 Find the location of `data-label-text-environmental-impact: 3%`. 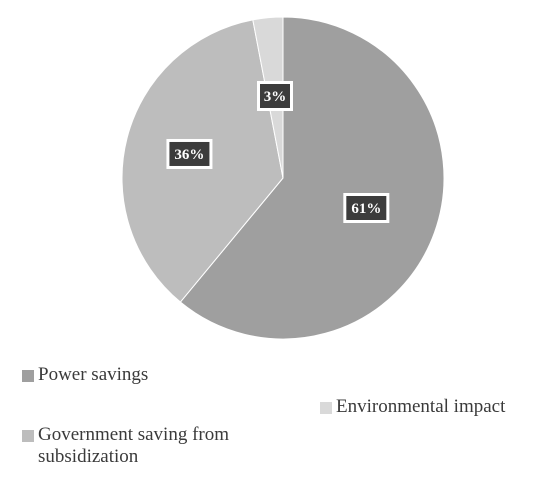

data-label-text-environmental-impact: 3% is located at coordinates (275, 97).